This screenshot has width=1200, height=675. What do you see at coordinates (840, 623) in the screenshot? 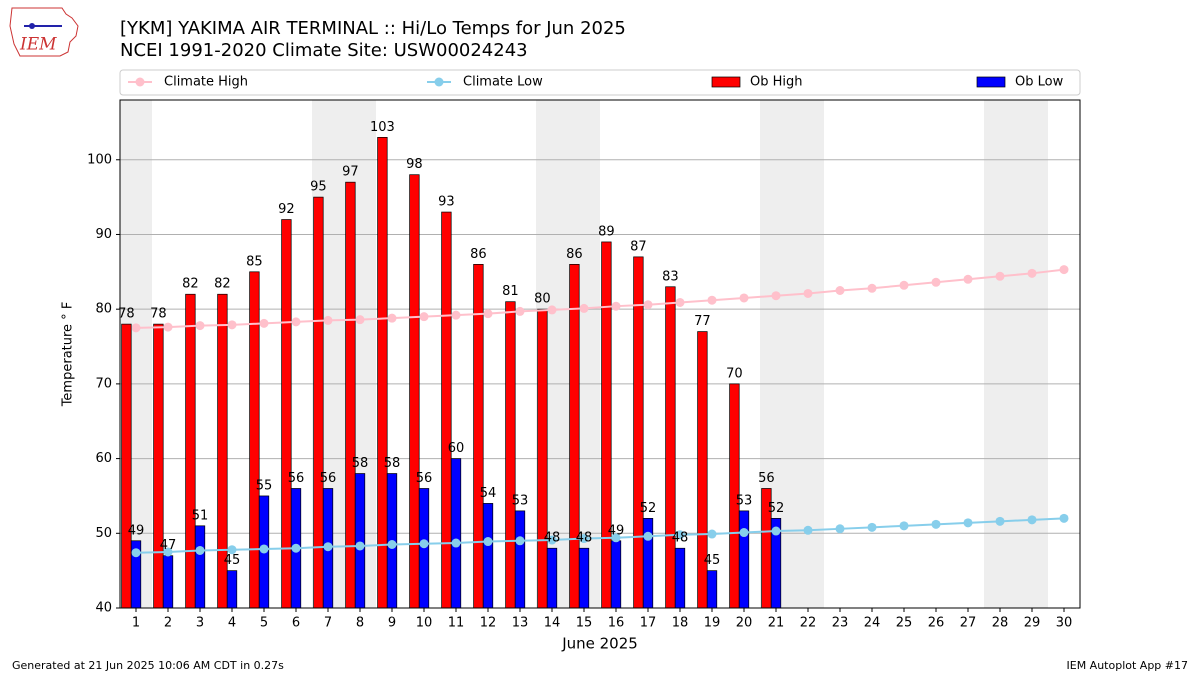
I see `x-tick-label: 23` at bounding box center [840, 623].